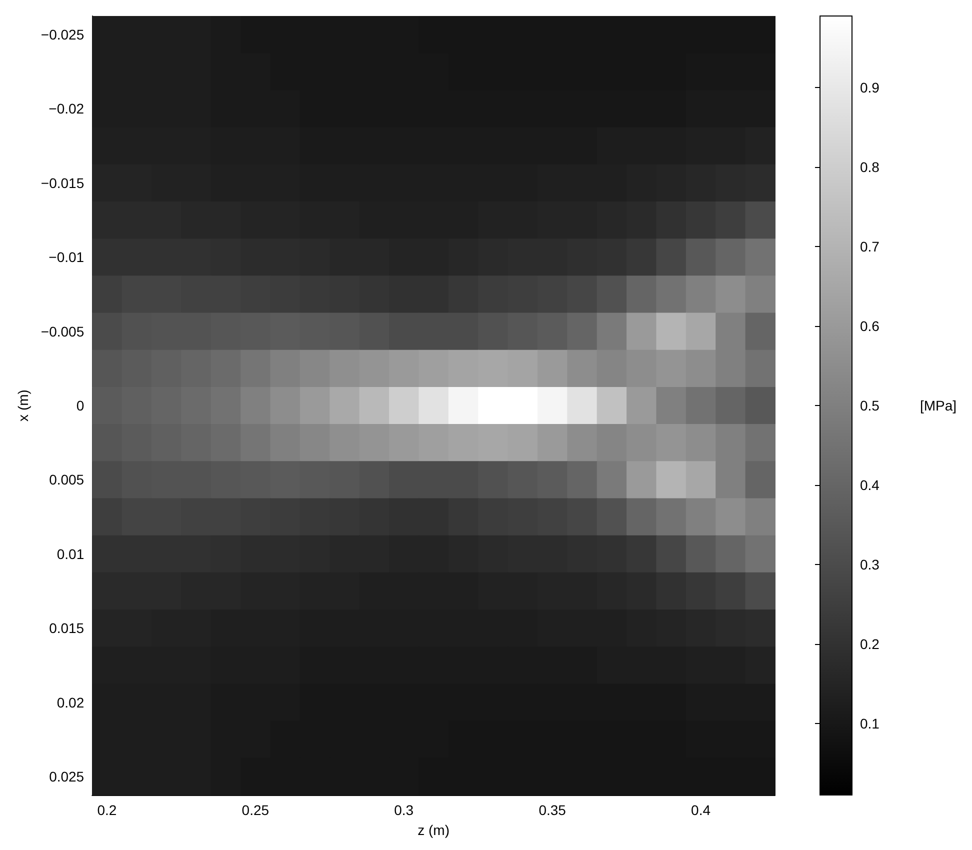 The height and width of the screenshot is (850, 972). I want to click on y-tick-label: 0.02, so click(70, 702).